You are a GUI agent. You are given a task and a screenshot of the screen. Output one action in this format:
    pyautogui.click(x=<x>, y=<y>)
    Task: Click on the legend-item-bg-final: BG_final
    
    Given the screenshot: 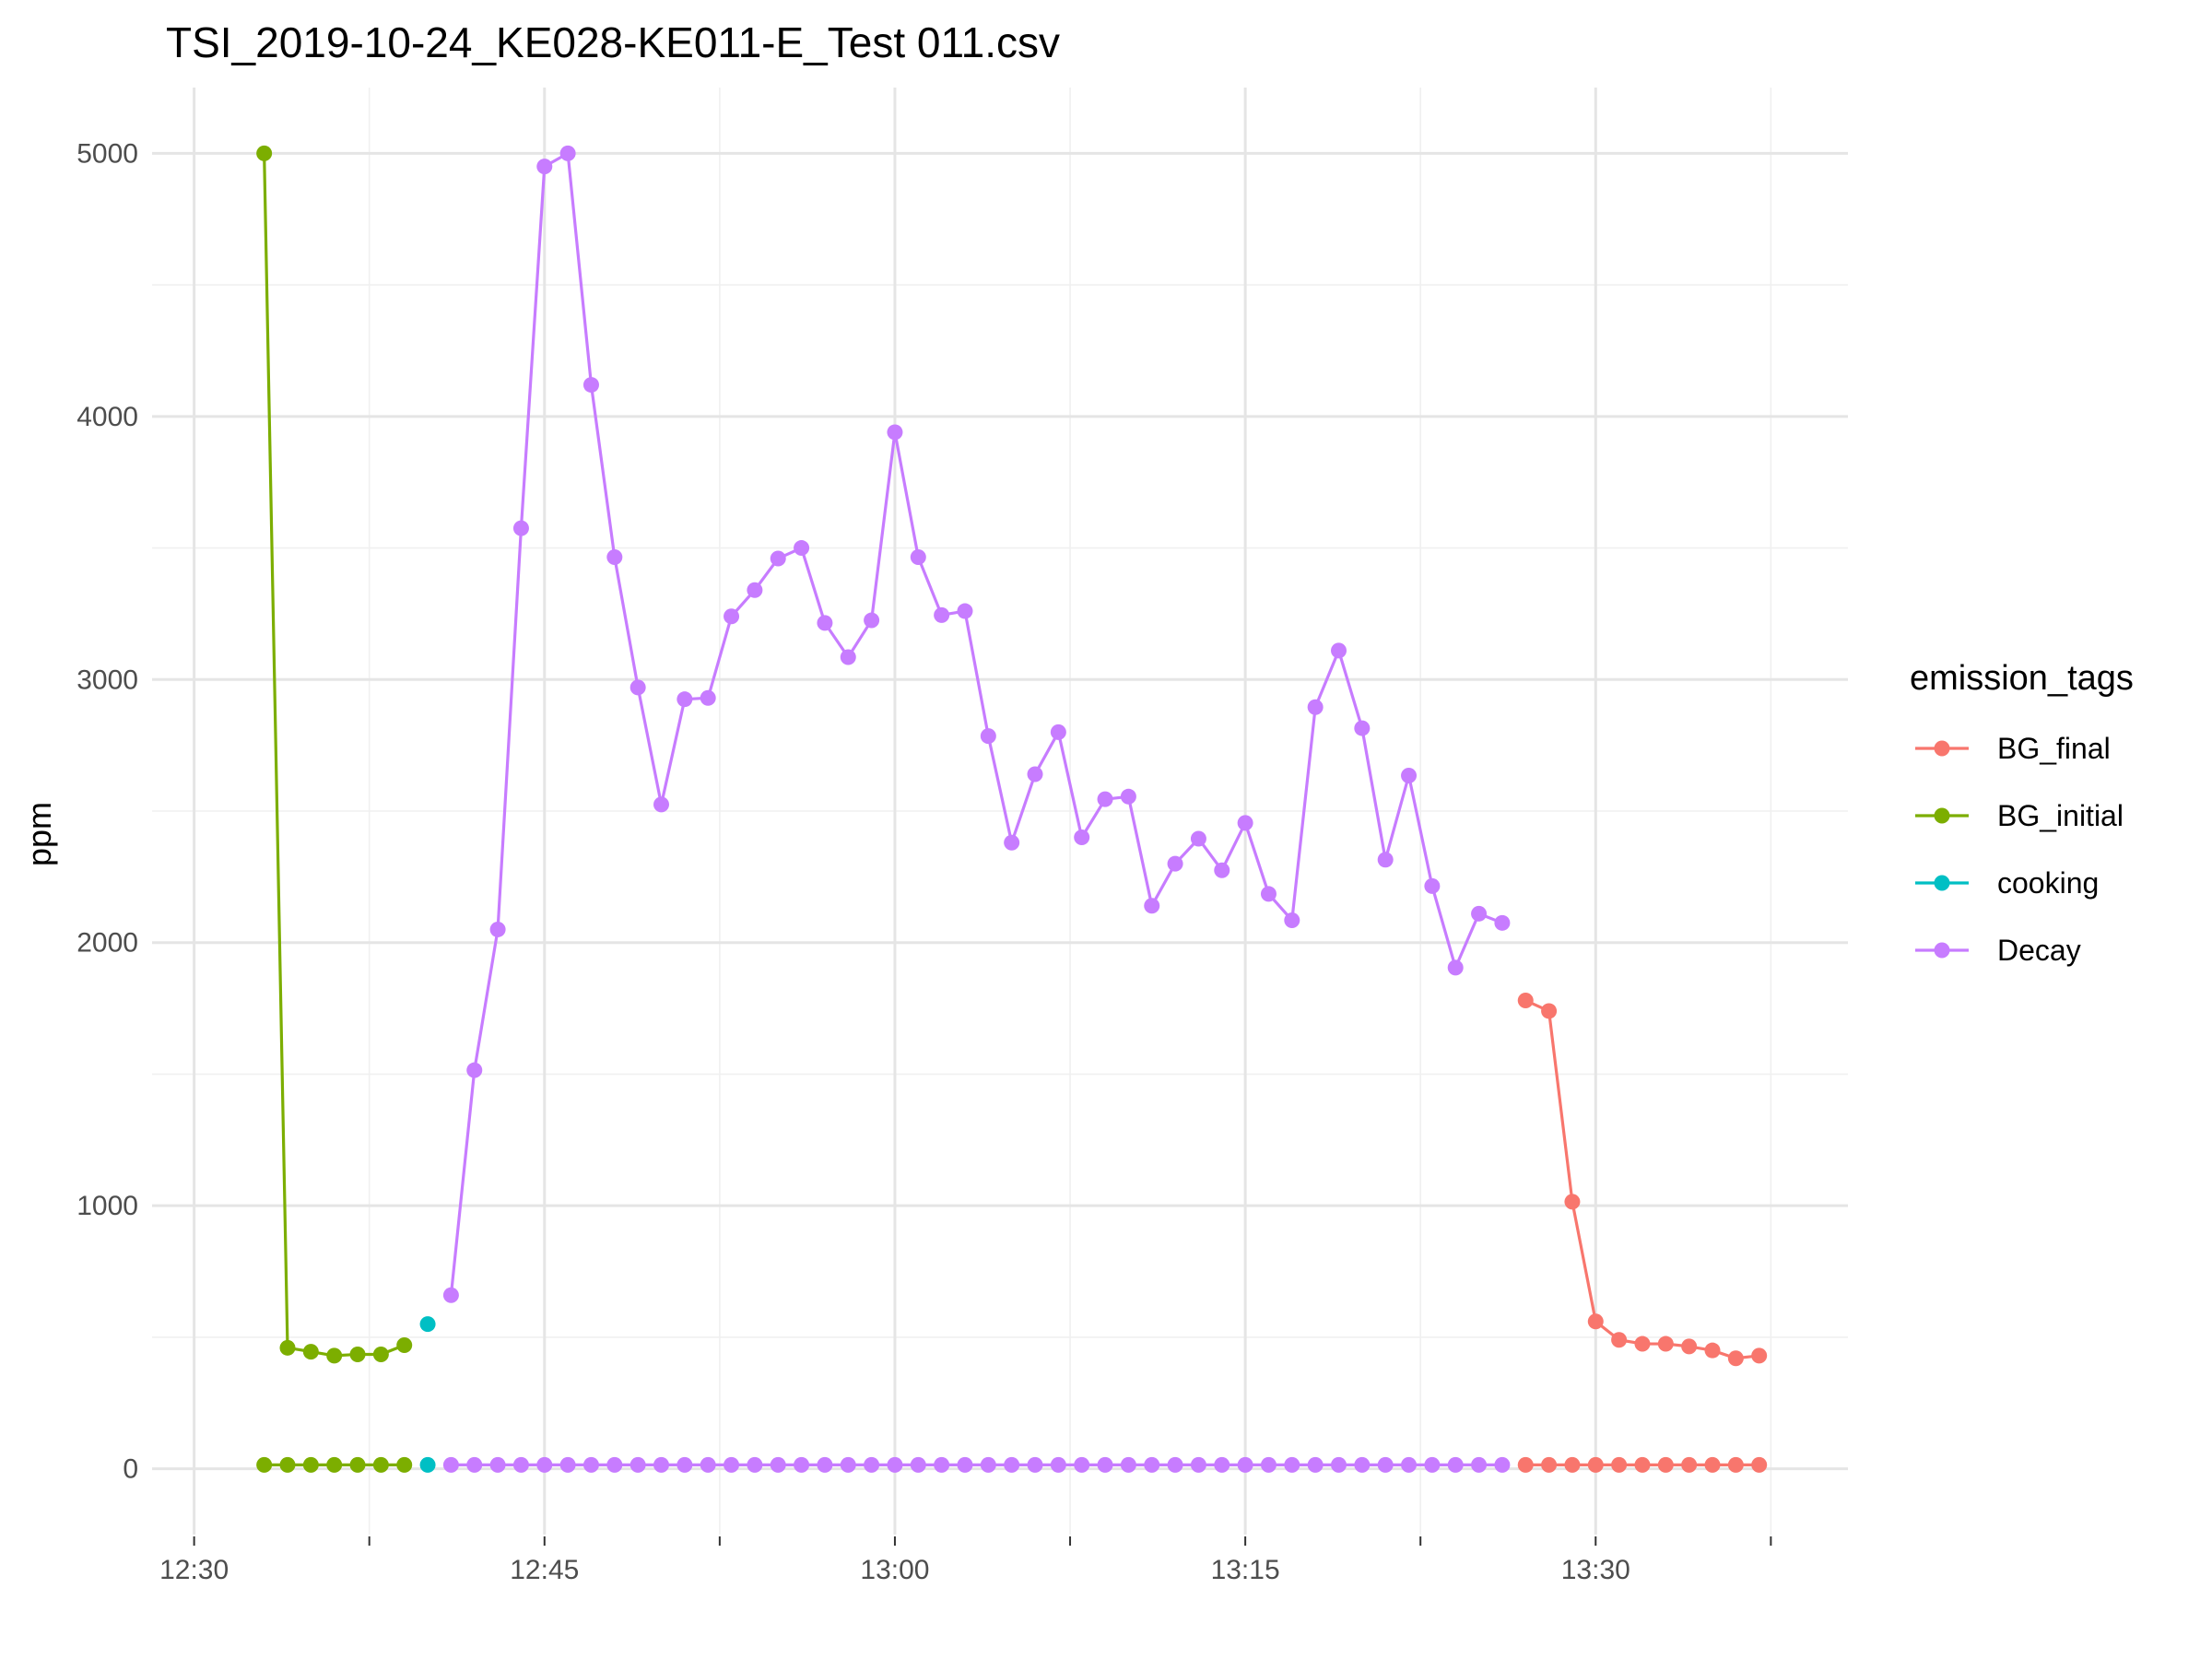 What is the action you would take?
    pyautogui.click(x=2013, y=748)
    